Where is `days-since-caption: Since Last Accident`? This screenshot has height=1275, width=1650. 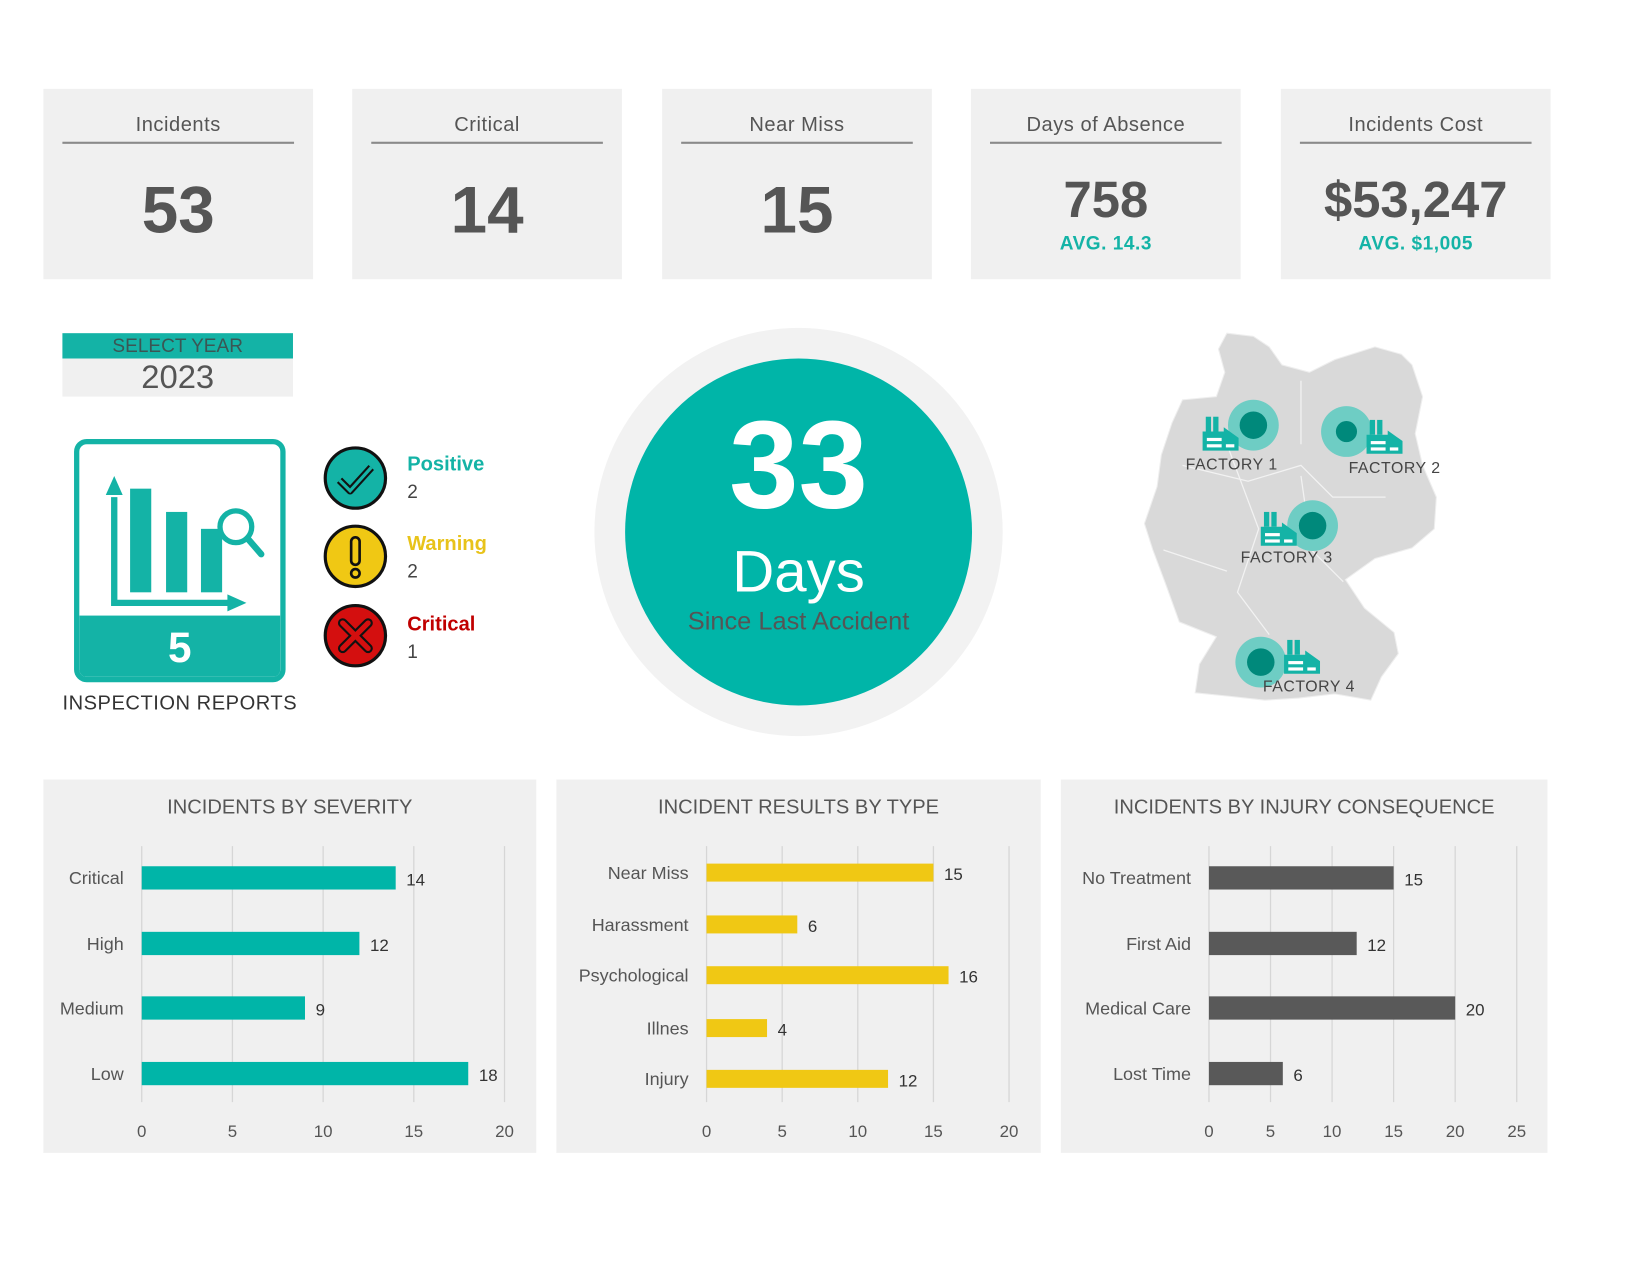
days-since-caption: Since Last Accident is located at coordinates (798, 621).